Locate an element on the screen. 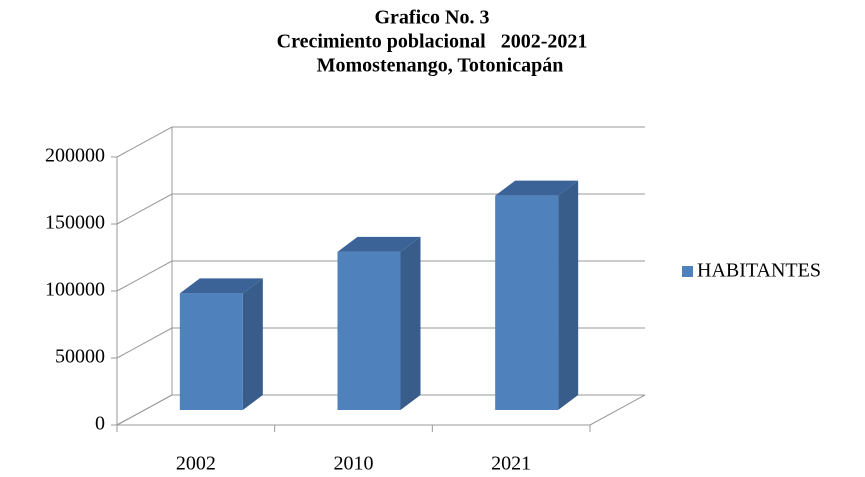 Image resolution: width=865 pixels, height=477 pixels. chart-title: Grafico No. 3 is located at coordinates (432, 18).